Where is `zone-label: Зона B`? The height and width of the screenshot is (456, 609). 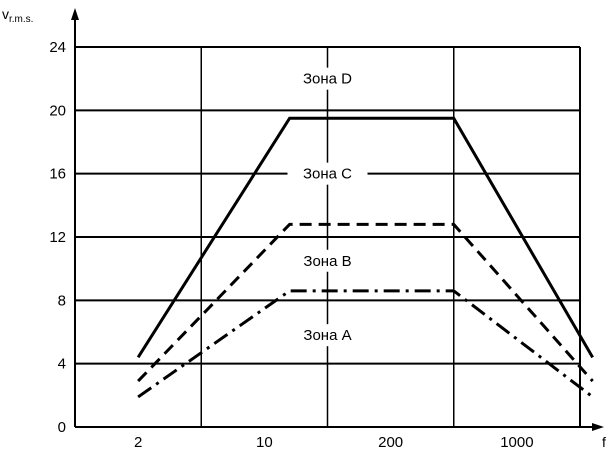 zone-label: Зона B is located at coordinates (327, 261).